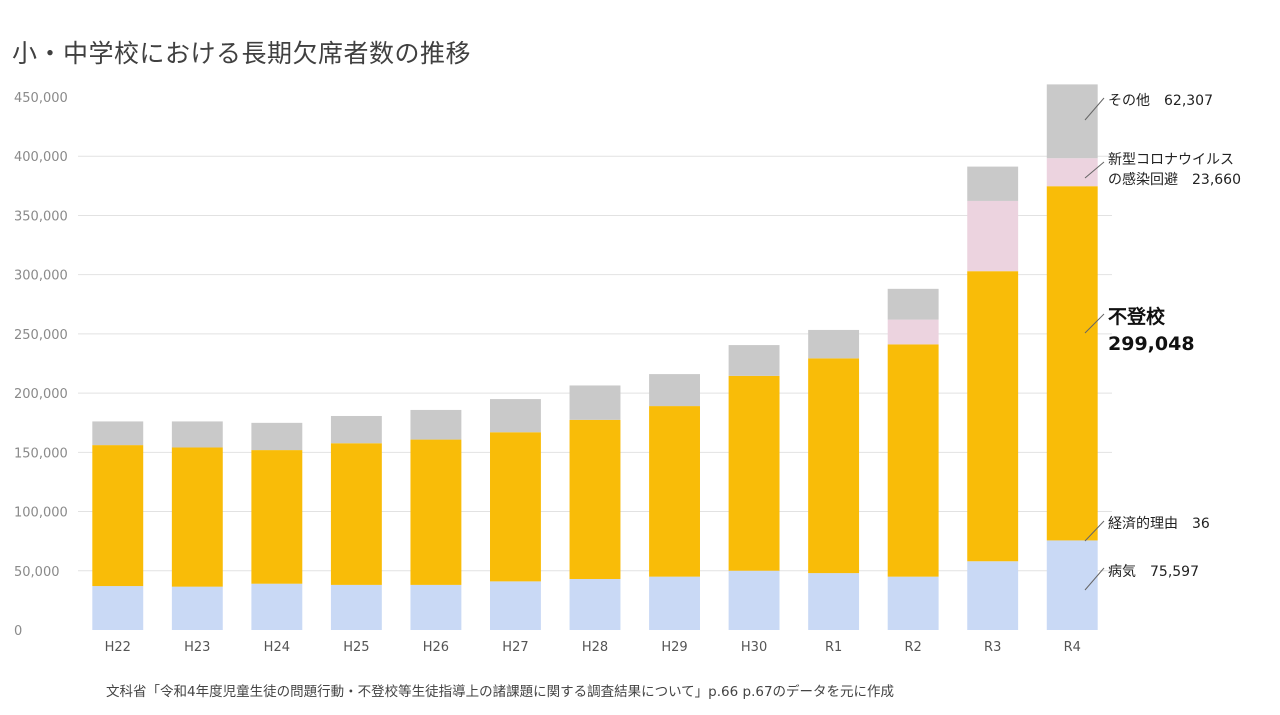 This screenshot has height=715, width=1280. What do you see at coordinates (277, 647) in the screenshot?
I see `x-tick-label: H24` at bounding box center [277, 647].